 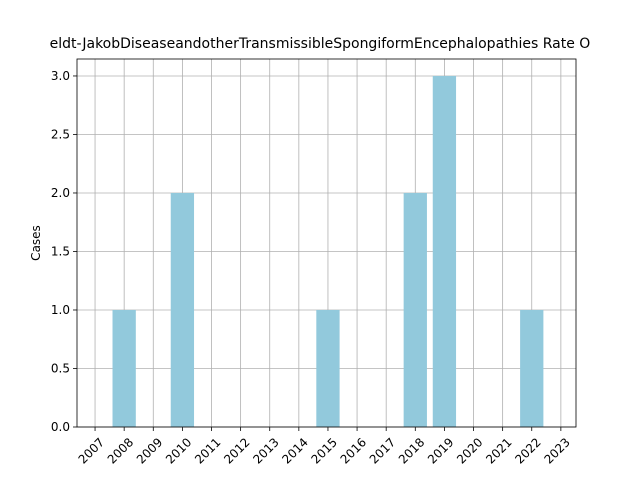 I want to click on x-tick-label: 2014, so click(x=294, y=450).